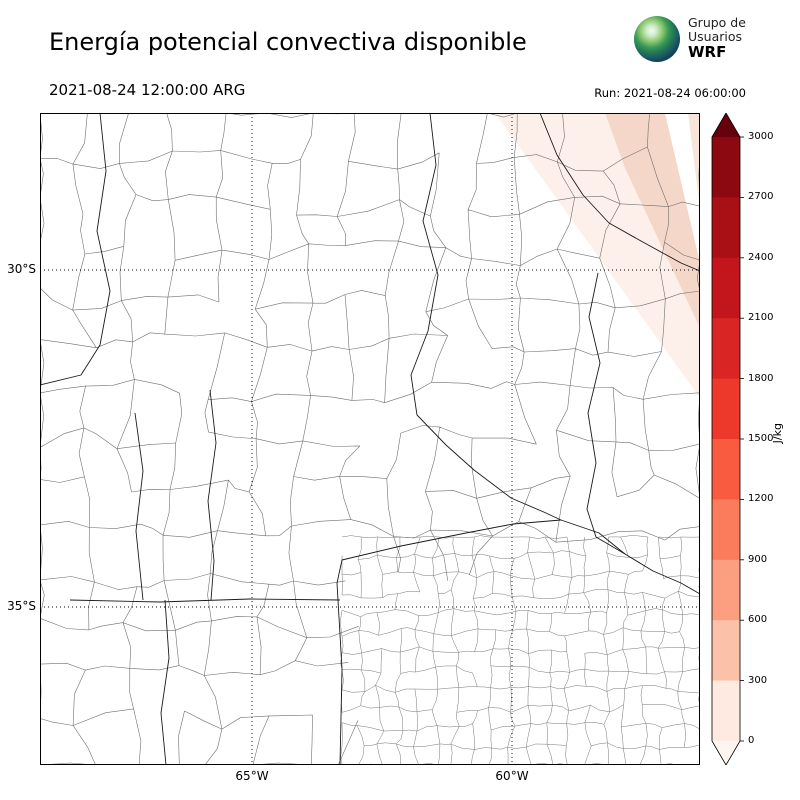 Image resolution: width=800 pixels, height=800 pixels. What do you see at coordinates (147, 90) in the screenshot?
I see `valid-time-label: 2021-08-24 12:00:00 ARG` at bounding box center [147, 90].